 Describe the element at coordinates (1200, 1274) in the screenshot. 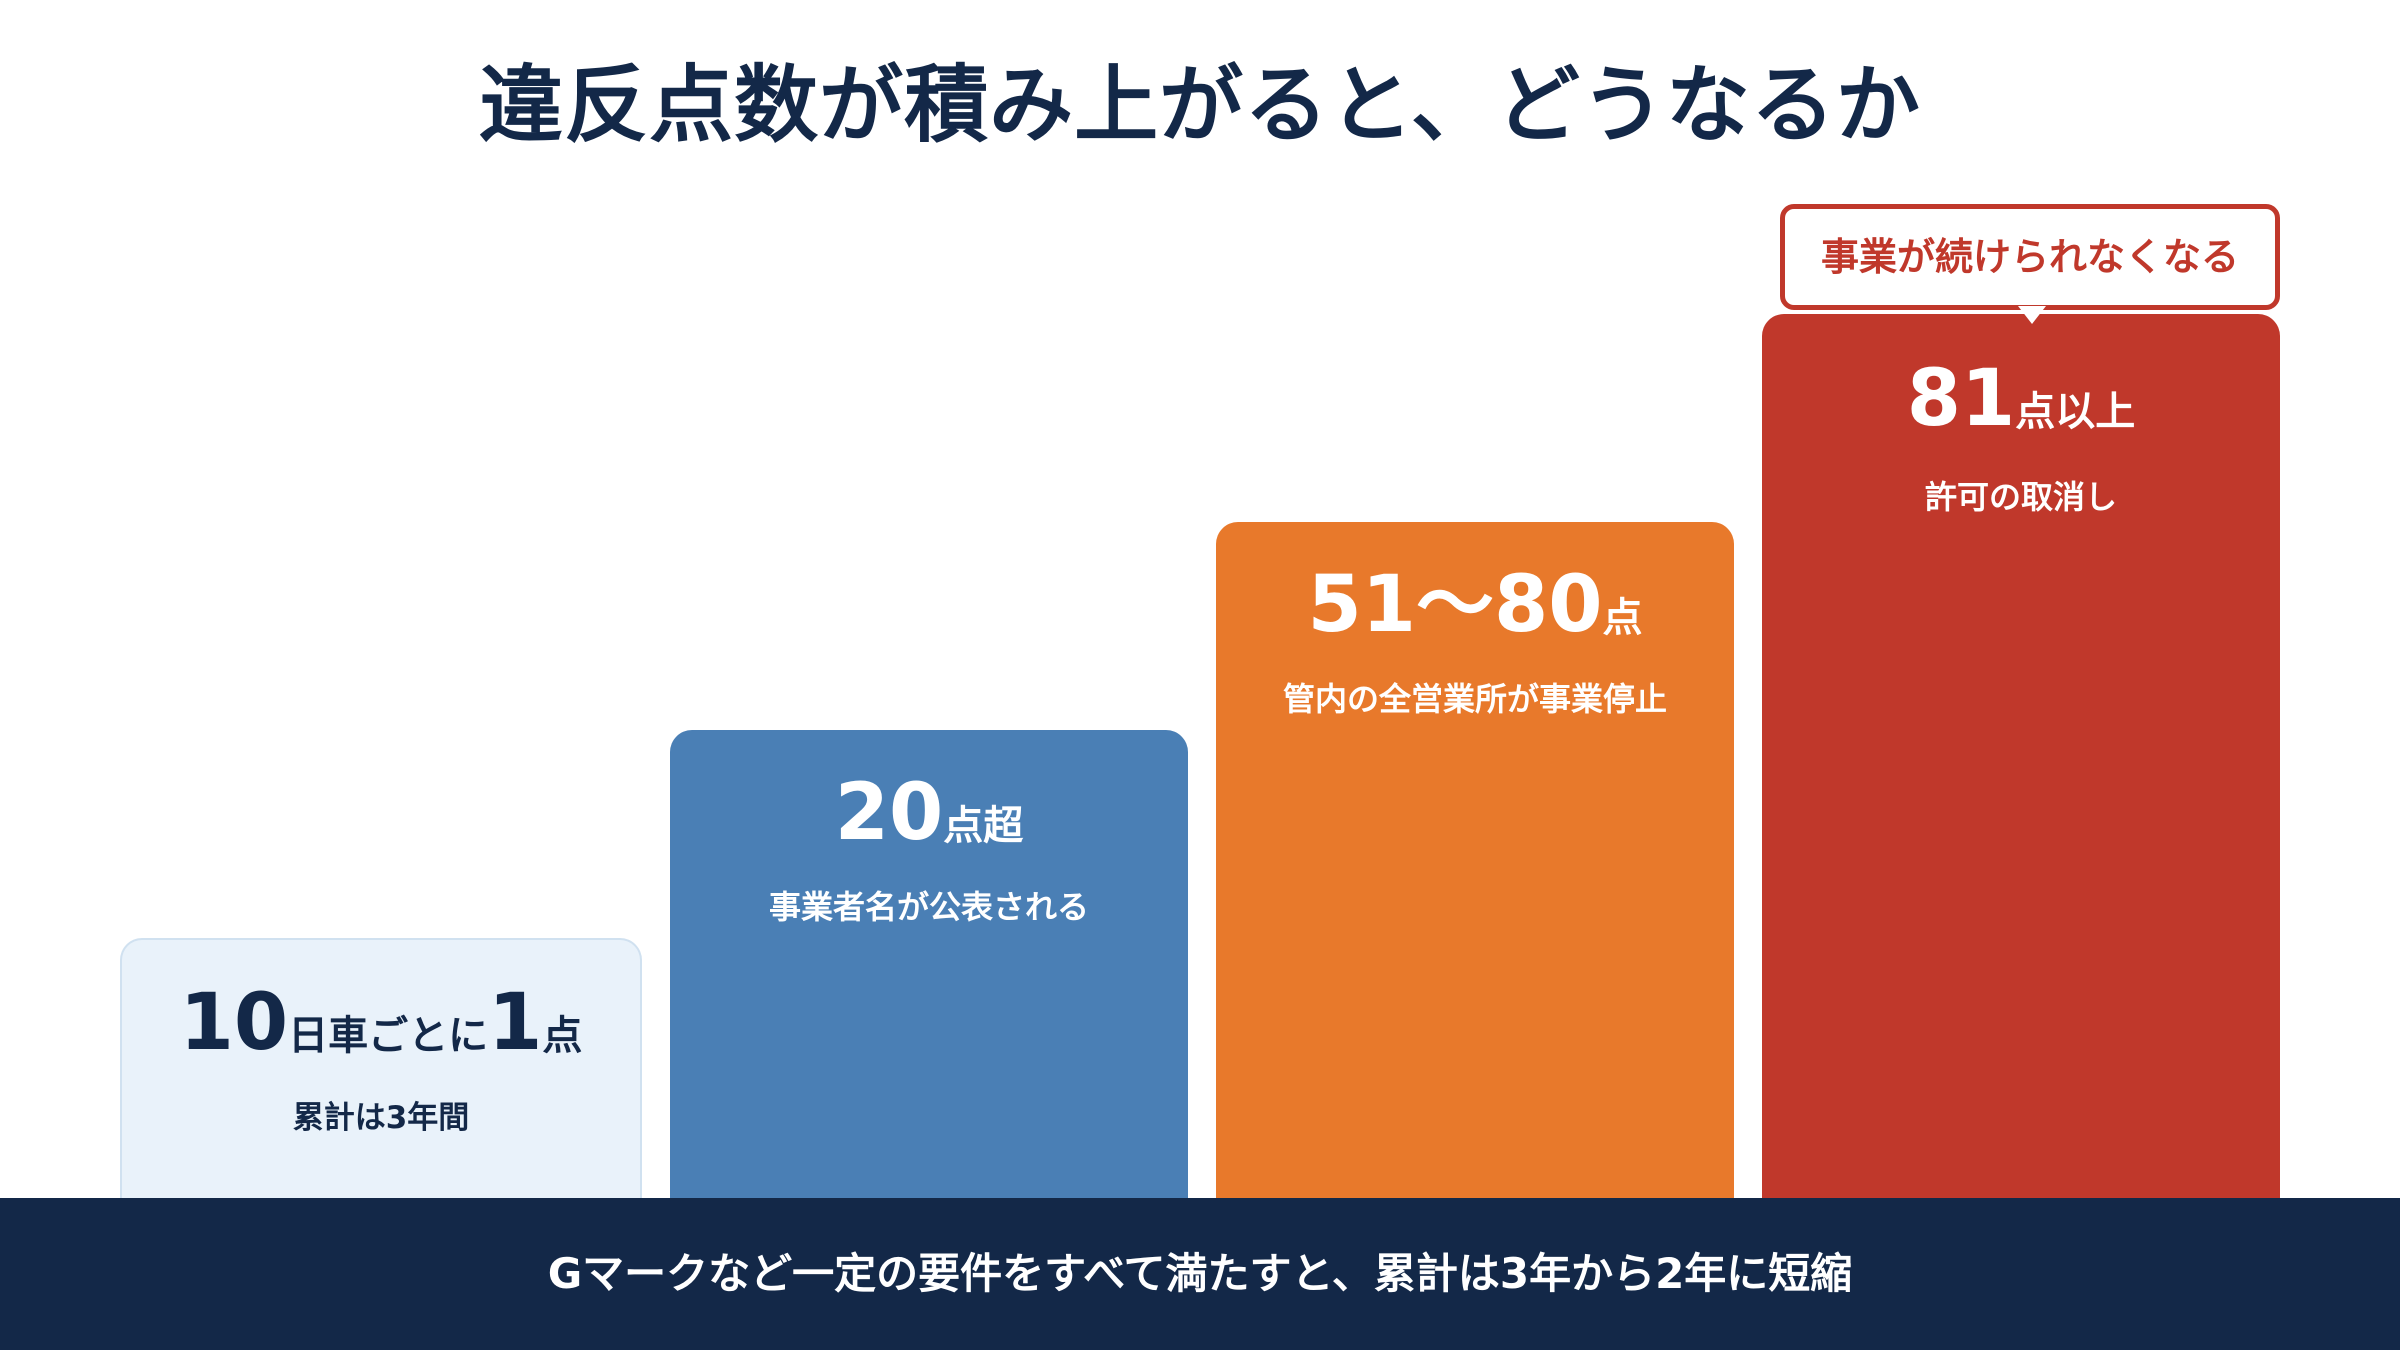

I see `footer-note: Gマークなど一定の要件をすべて満たすと、累計は3年から2年に短縮` at that location.